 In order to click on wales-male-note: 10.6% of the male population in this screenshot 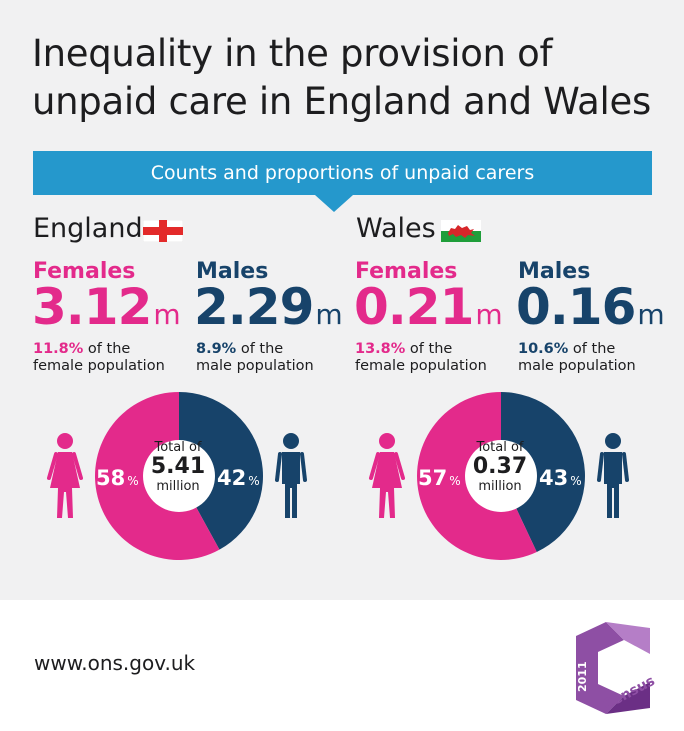, I will do `click(577, 358)`.